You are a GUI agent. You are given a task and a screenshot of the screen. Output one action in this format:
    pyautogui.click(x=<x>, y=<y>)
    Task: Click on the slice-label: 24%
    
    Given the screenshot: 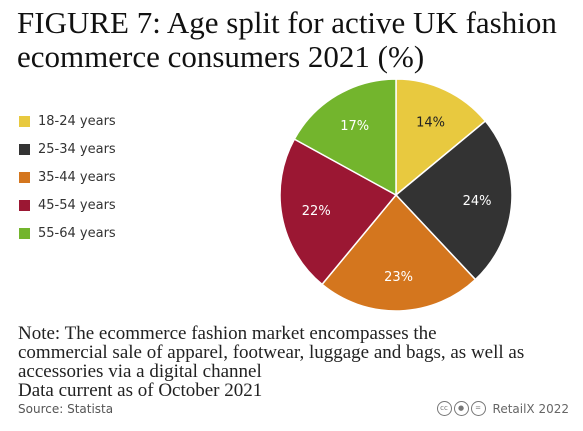 What is the action you would take?
    pyautogui.click(x=477, y=201)
    